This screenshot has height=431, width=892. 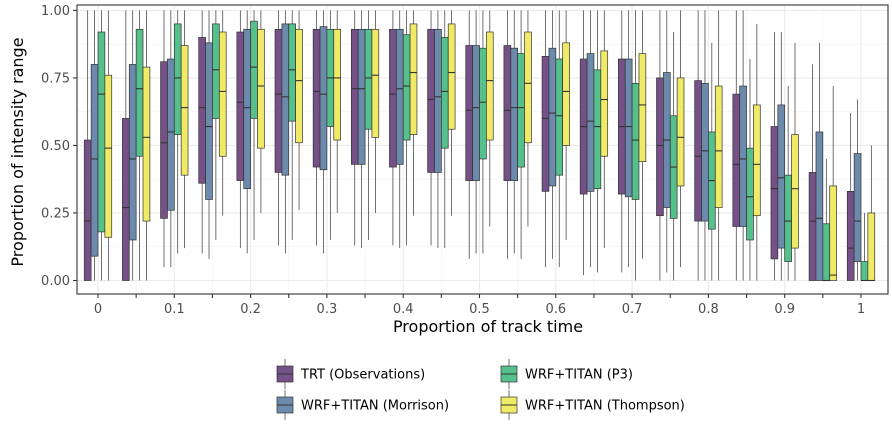 I want to click on y-tick-label: 0.50, so click(x=55, y=146).